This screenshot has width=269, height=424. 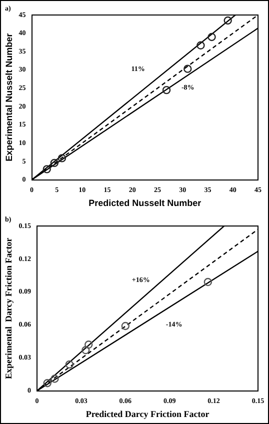 What do you see at coordinates (145, 203) in the screenshot?
I see `x-axis-title: Predicted Nusselt Number` at bounding box center [145, 203].